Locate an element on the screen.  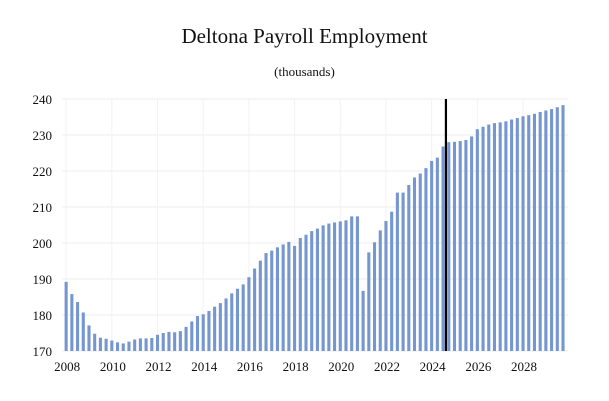
x-tick-label: 2022 is located at coordinates (387, 366).